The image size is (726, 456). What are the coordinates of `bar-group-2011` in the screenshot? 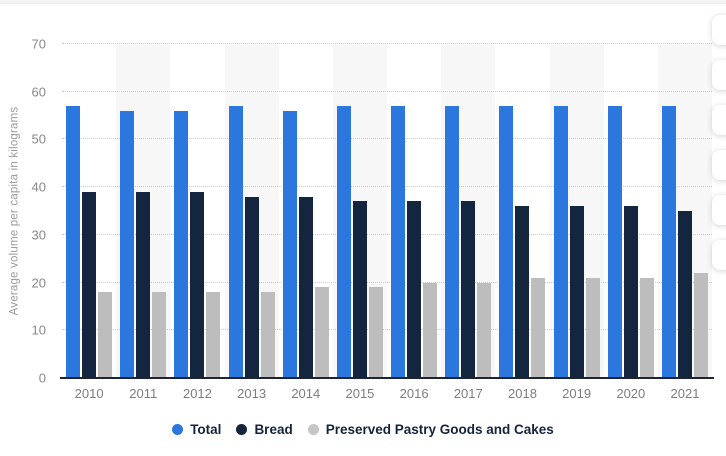 It's located at (143, 211).